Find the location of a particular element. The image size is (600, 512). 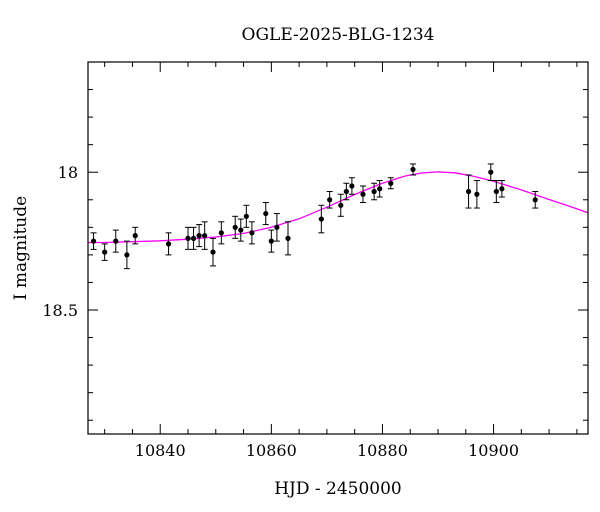

x-tick-label: 10900 is located at coordinates (493, 450).